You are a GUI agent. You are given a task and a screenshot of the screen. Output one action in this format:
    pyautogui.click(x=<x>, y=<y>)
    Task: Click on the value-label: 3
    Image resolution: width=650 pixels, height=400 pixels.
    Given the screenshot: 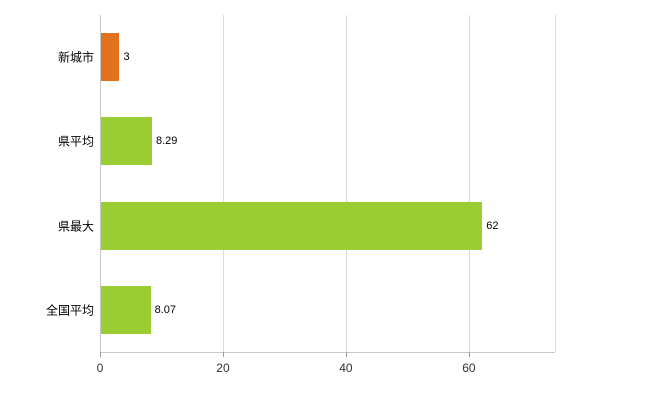 What is the action you would take?
    pyautogui.click(x=126, y=57)
    